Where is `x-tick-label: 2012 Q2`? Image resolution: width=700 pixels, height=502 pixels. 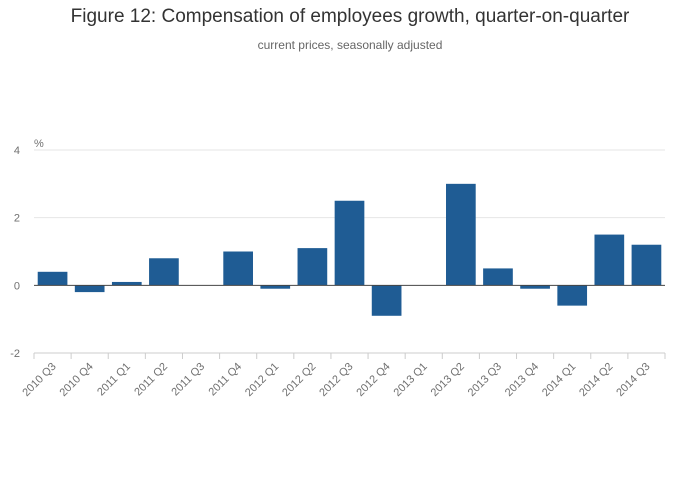 x-tick-label: 2012 Q2 is located at coordinates (299, 380).